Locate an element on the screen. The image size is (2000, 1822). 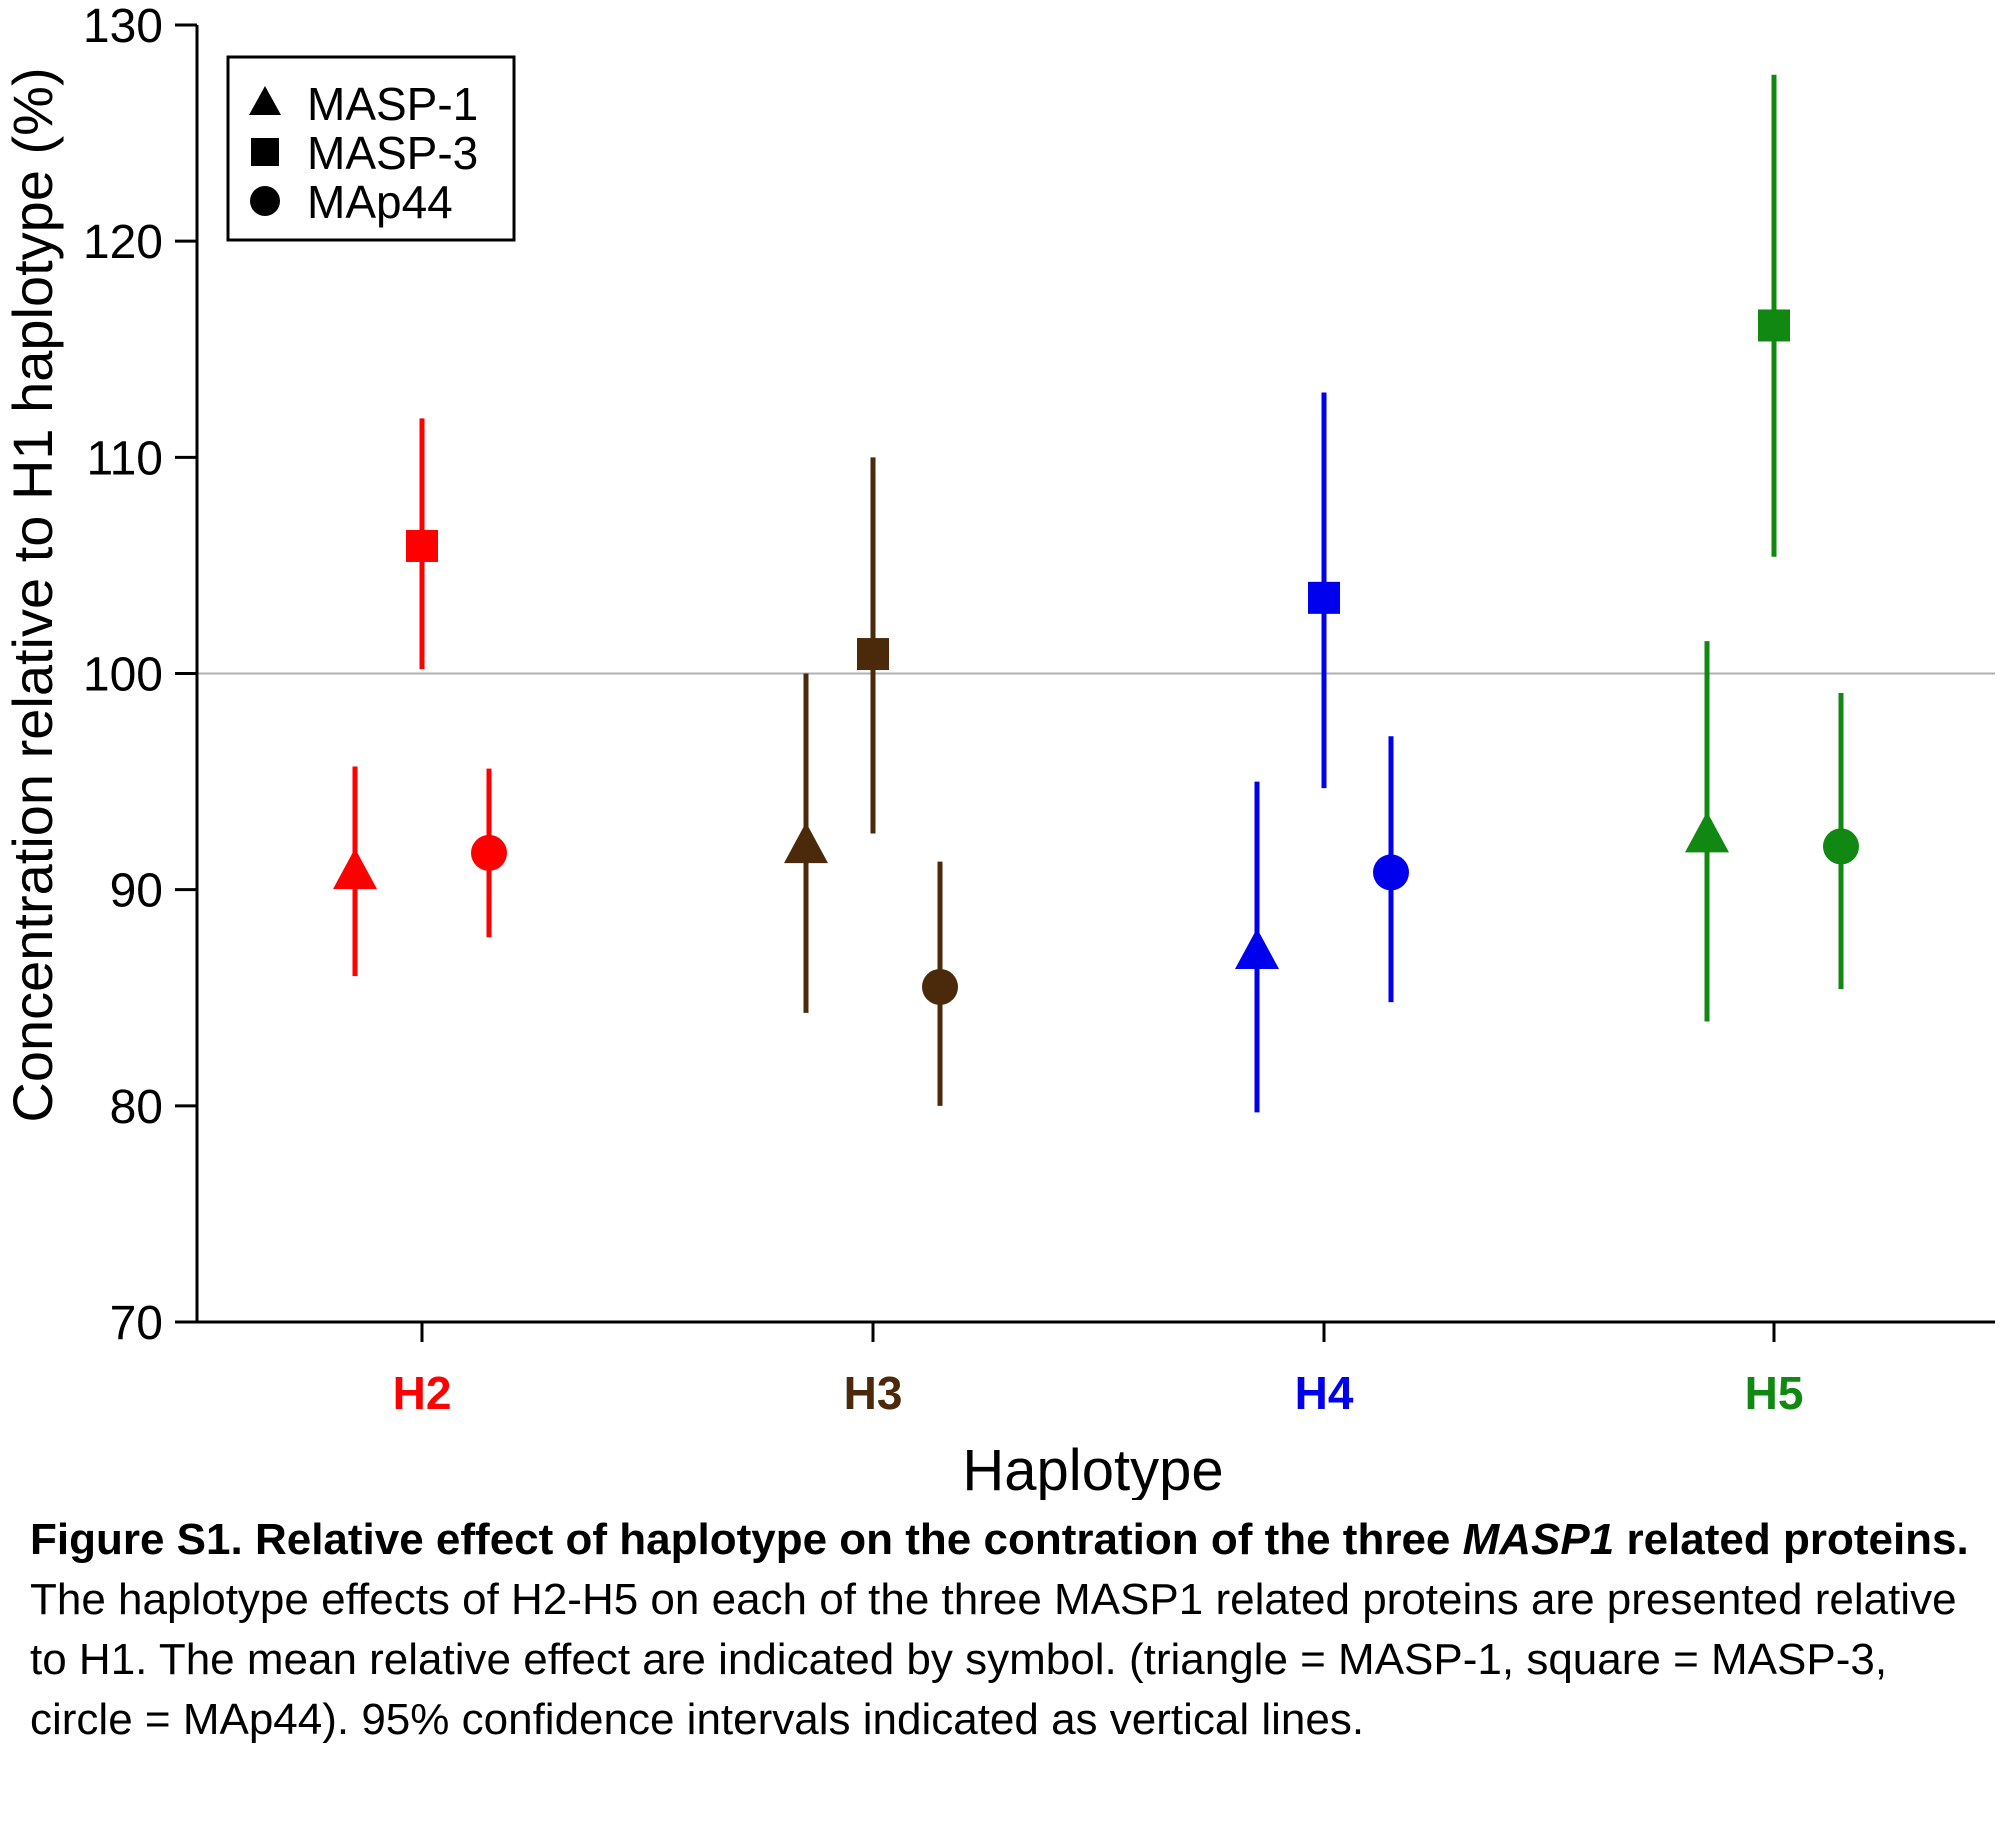
y-tick-label: 110 is located at coordinates (124, 458).